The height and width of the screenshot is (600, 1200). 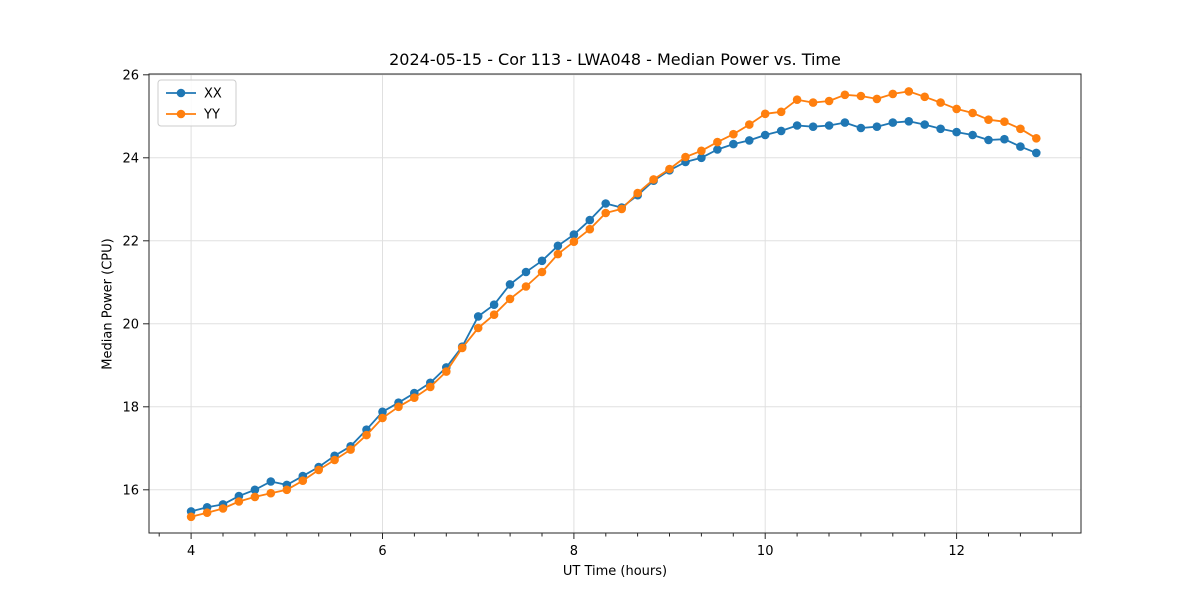 What do you see at coordinates (193, 115) in the screenshot?
I see `legend-item-YY: YY` at bounding box center [193, 115].